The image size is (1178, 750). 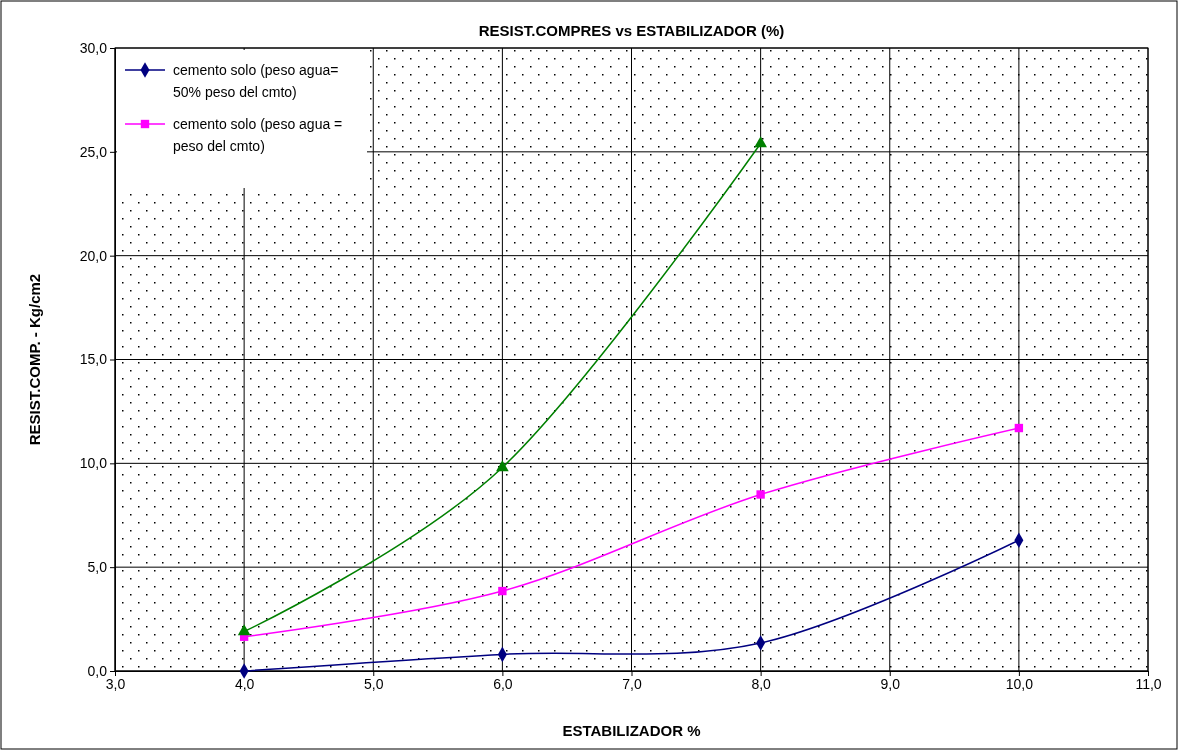 What do you see at coordinates (890, 683) in the screenshot?
I see `x-tick-label: 9,0` at bounding box center [890, 683].